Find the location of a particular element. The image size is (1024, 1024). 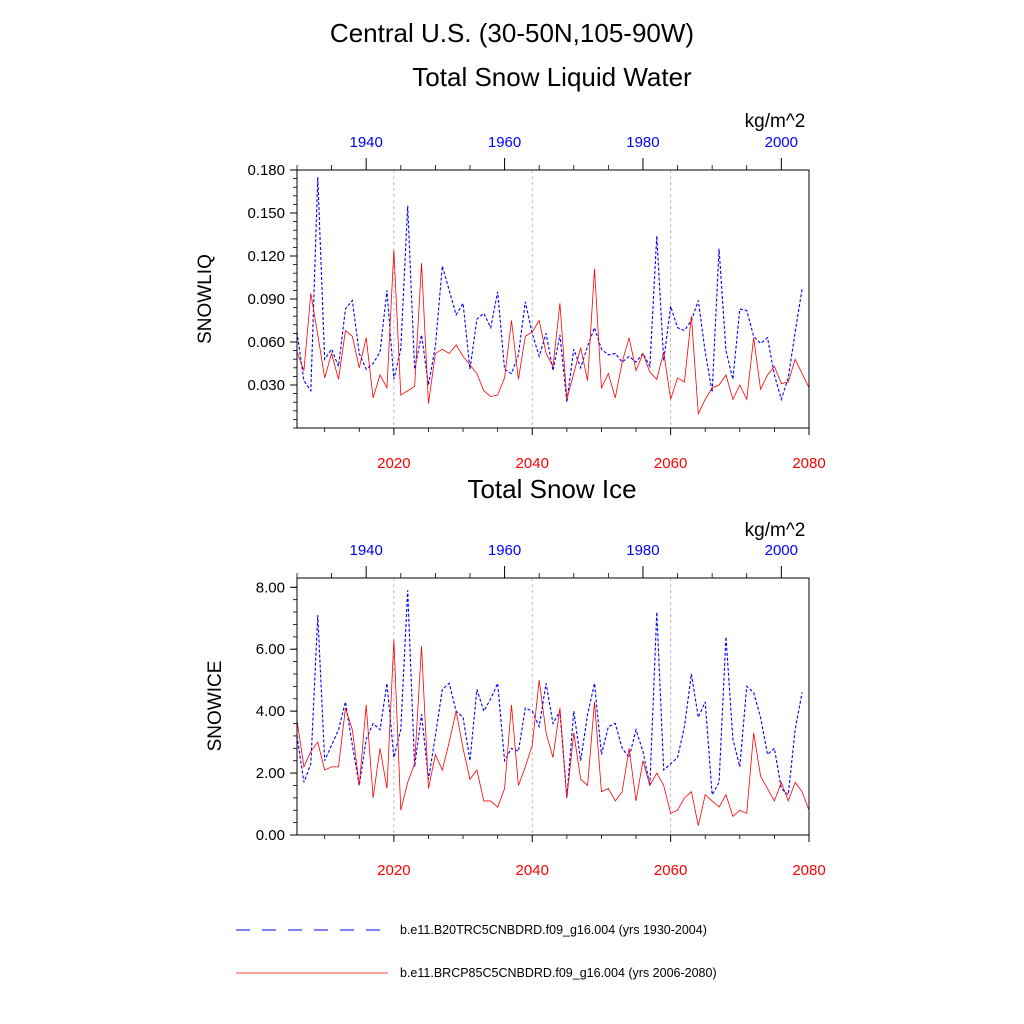

y-tick-label: 8.00 is located at coordinates (270, 587).